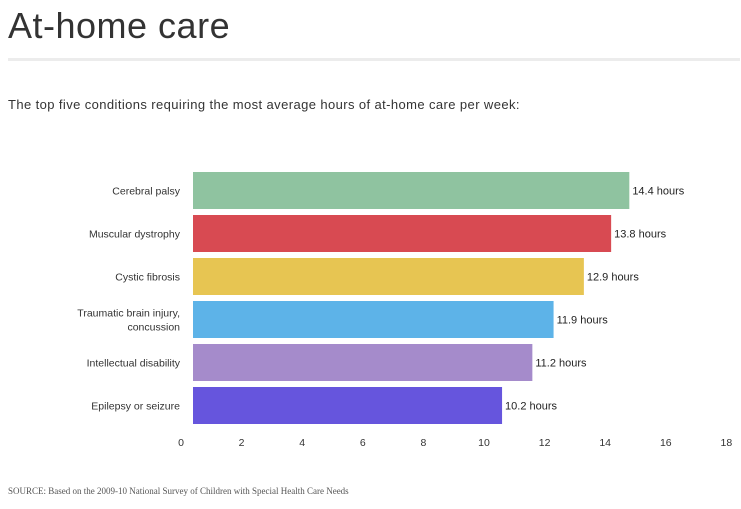 The image size is (741, 509). What do you see at coordinates (423, 443) in the screenshot?
I see `x-tick-label-5: 8` at bounding box center [423, 443].